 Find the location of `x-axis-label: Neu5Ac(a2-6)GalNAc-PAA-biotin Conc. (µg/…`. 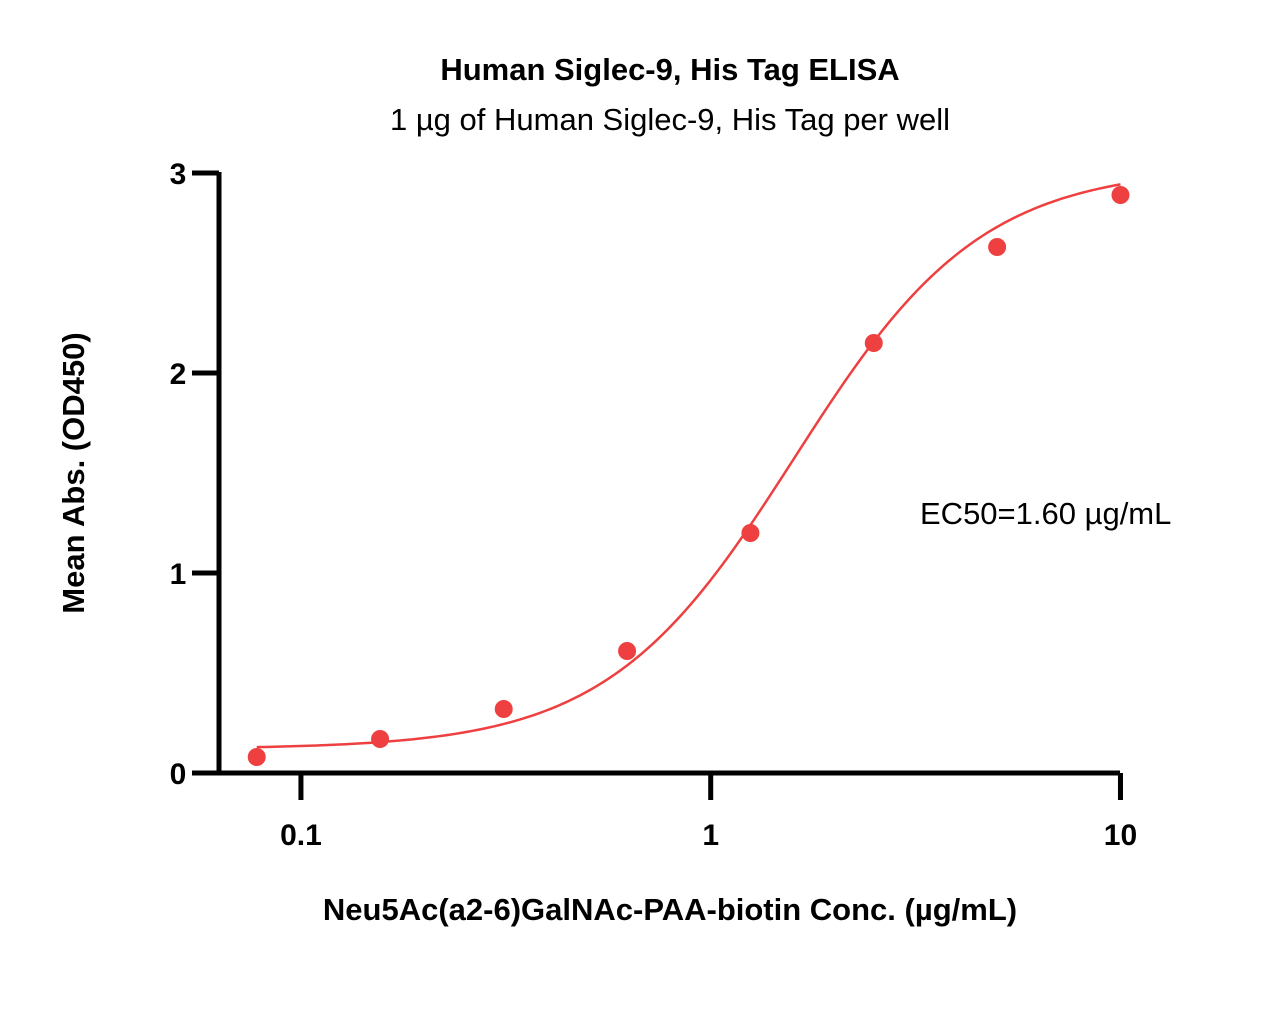

x-axis-label: Neu5Ac(a2-6)GalNAc-PAA-biotin Conc. (µg/… is located at coordinates (670, 909).